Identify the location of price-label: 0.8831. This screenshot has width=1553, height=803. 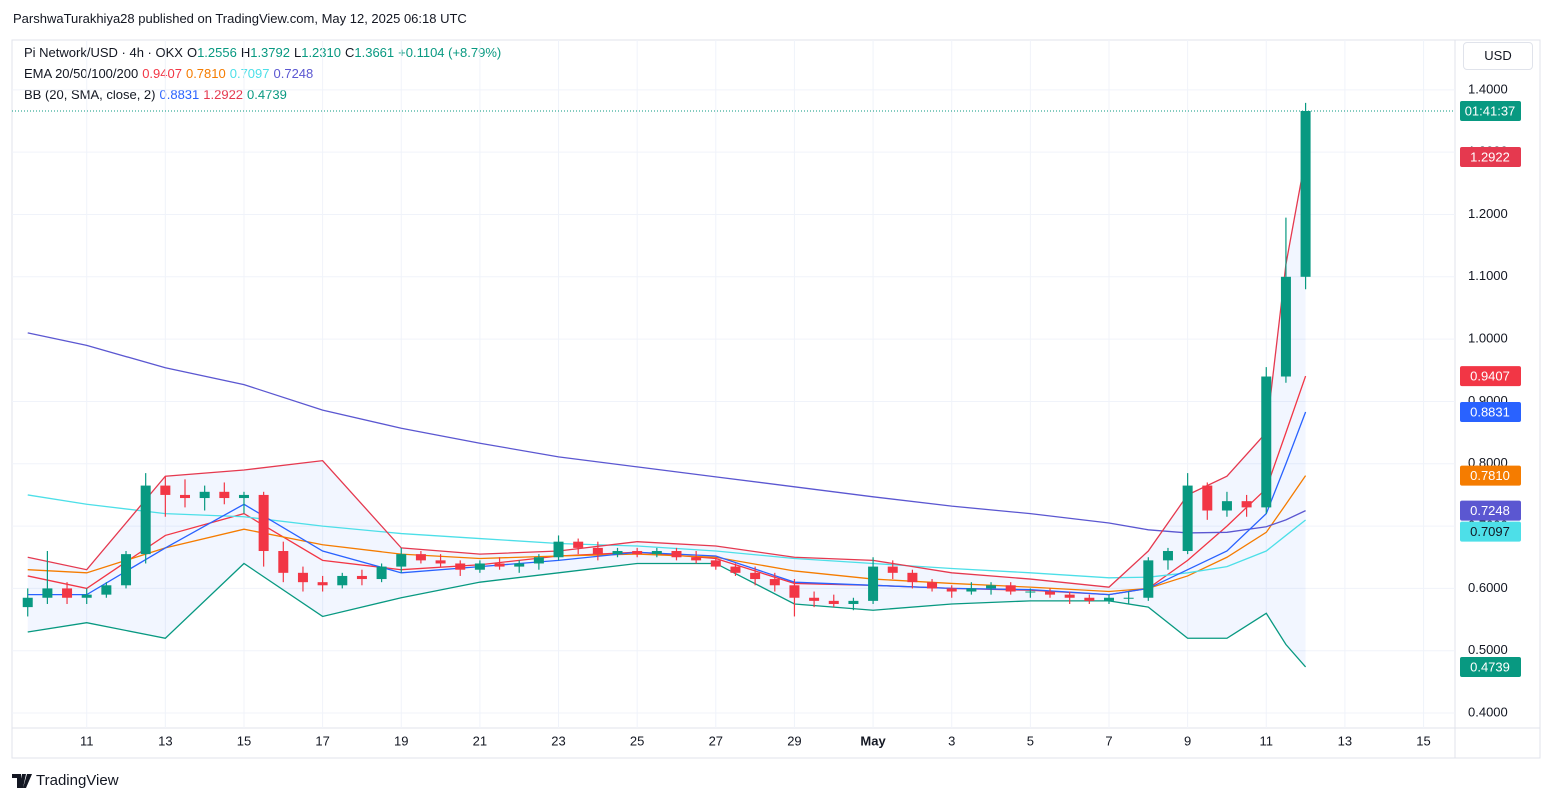
(1490, 411).